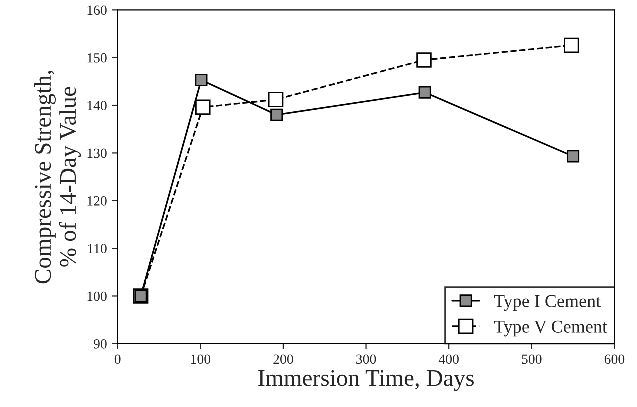  I want to click on x-tick-label: 0, so click(117, 359).